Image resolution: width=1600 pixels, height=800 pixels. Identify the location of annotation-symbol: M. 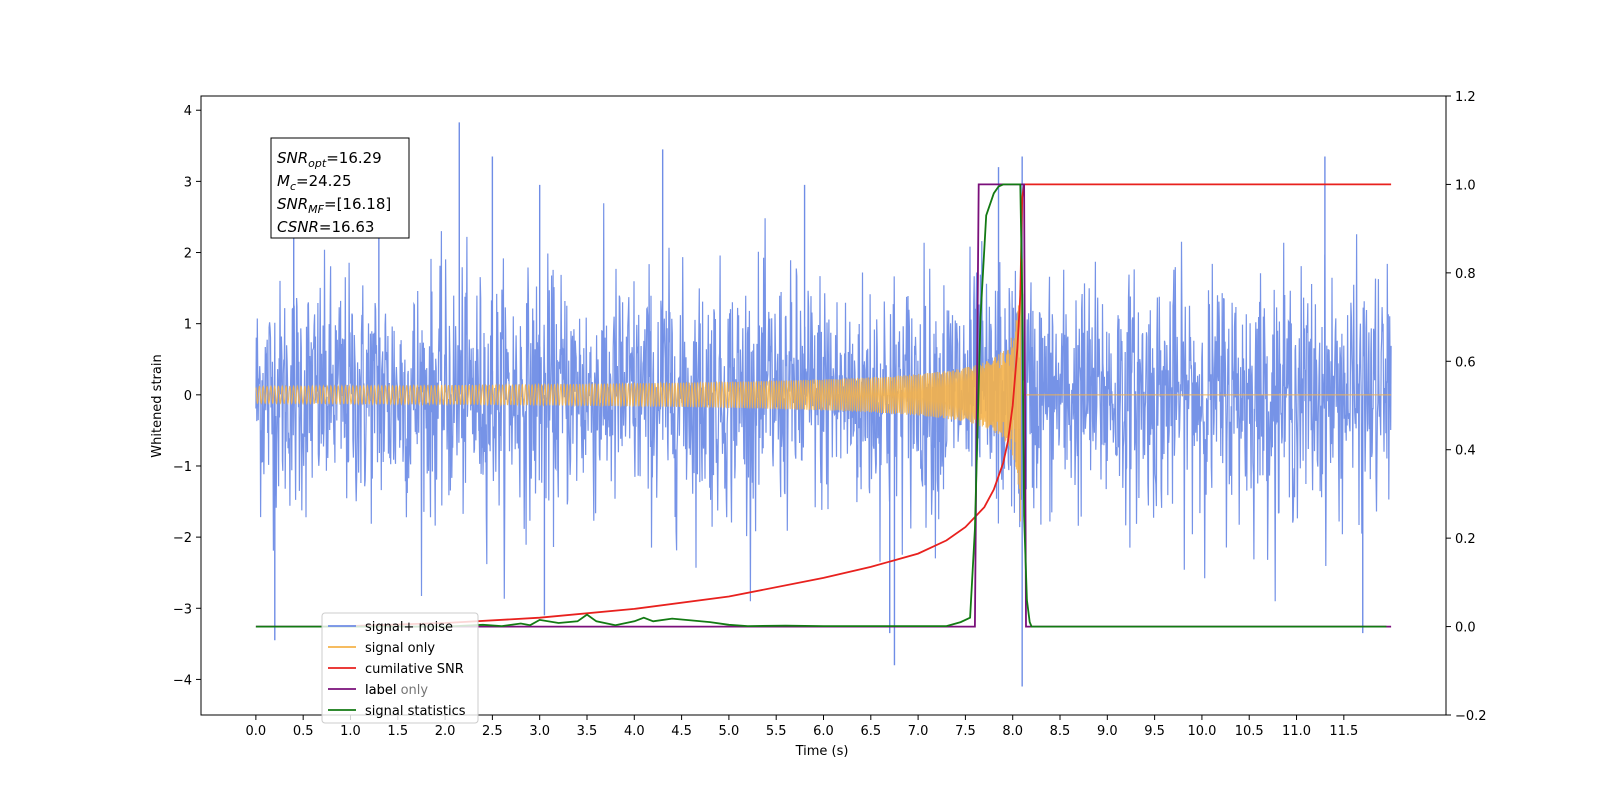
(283, 181).